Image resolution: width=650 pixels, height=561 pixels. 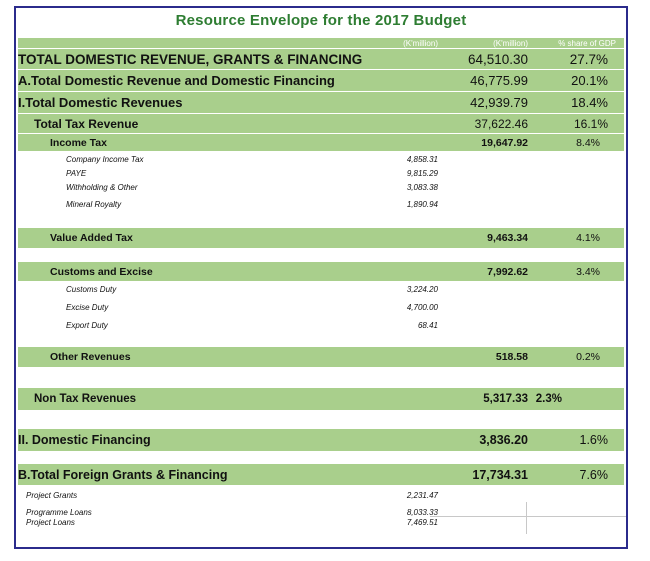 What do you see at coordinates (105, 159) in the screenshot?
I see `row-label: Company Income Tax` at bounding box center [105, 159].